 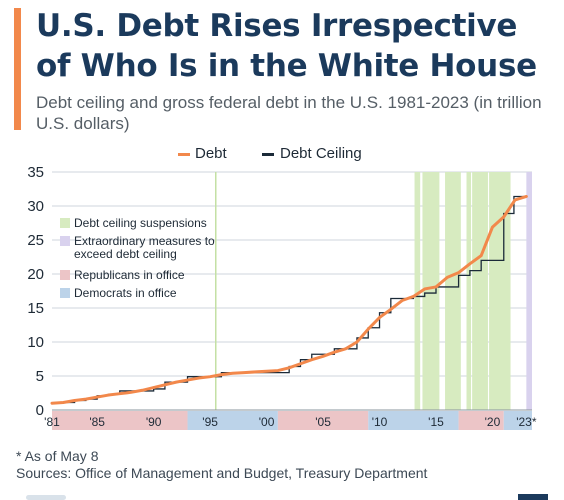 I want to click on y-tick-label: 0, so click(x=40, y=410).